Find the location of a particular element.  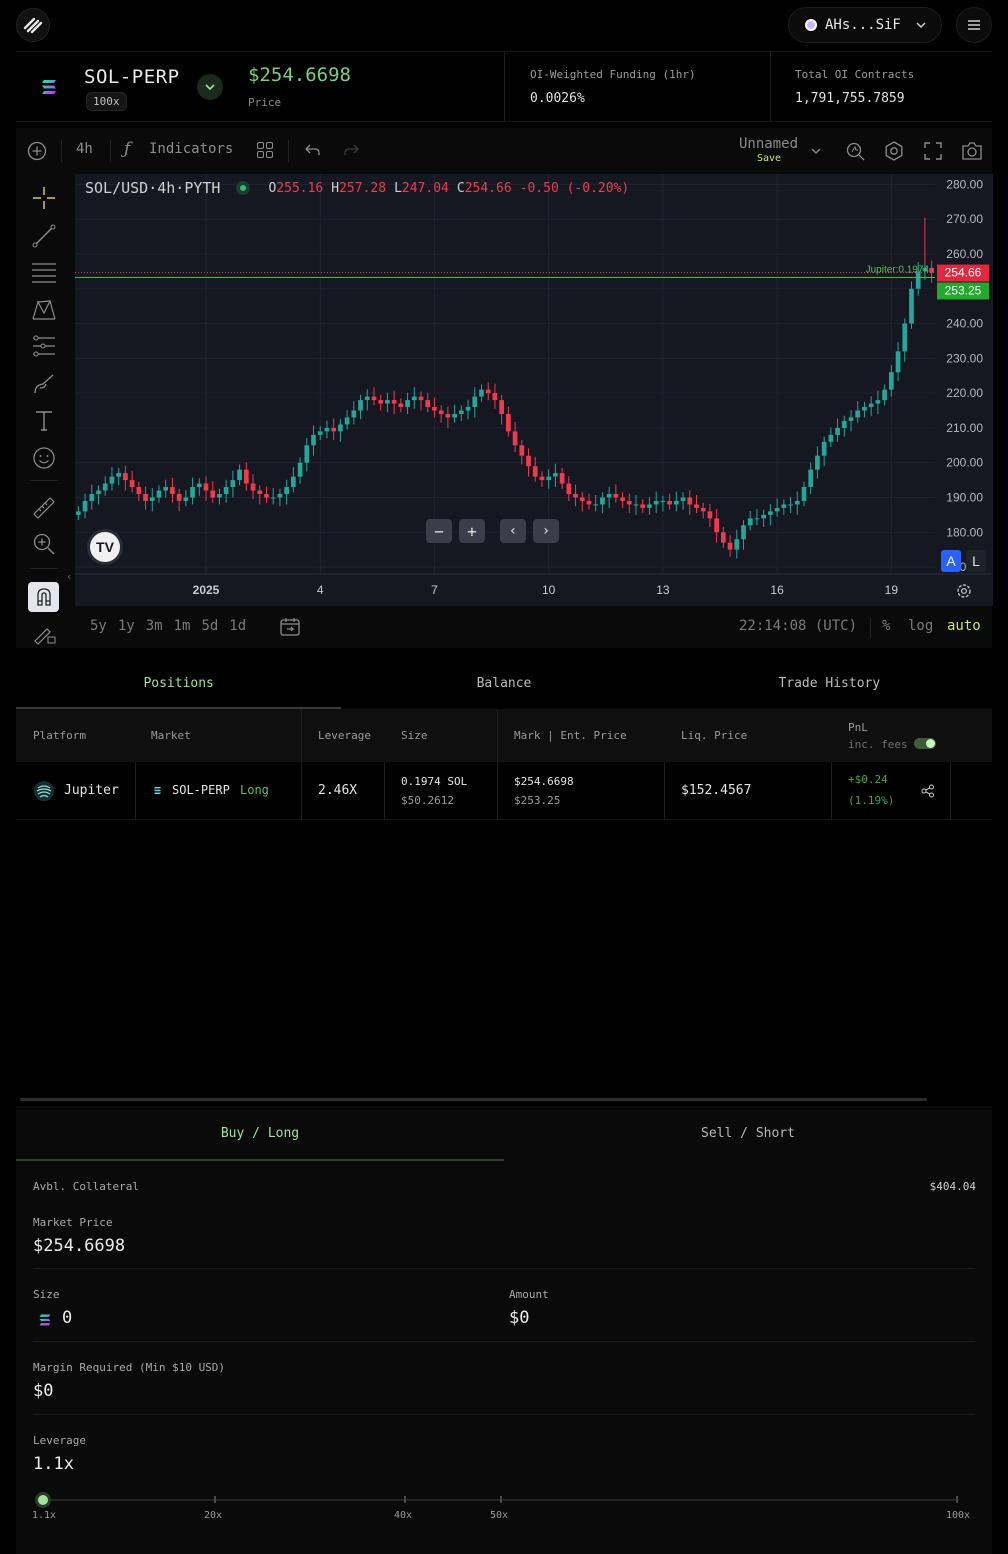

legend-open: 255.16 is located at coordinates (300, 188).